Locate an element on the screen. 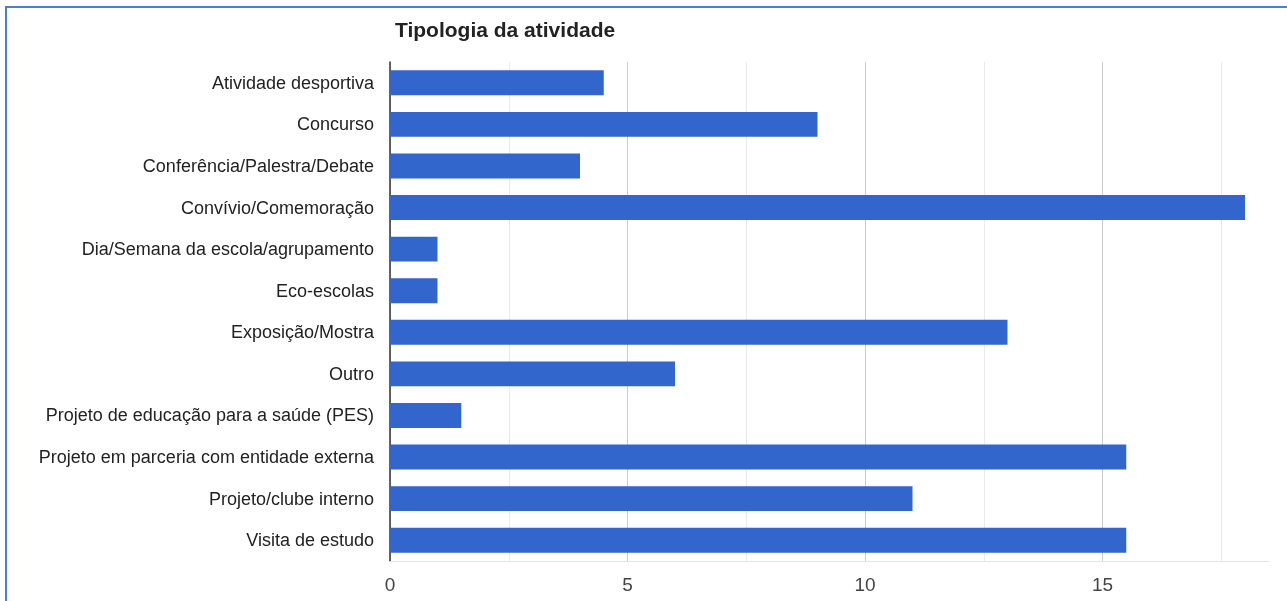 The height and width of the screenshot is (601, 1287). x-tick-label: 0 is located at coordinates (390, 584).